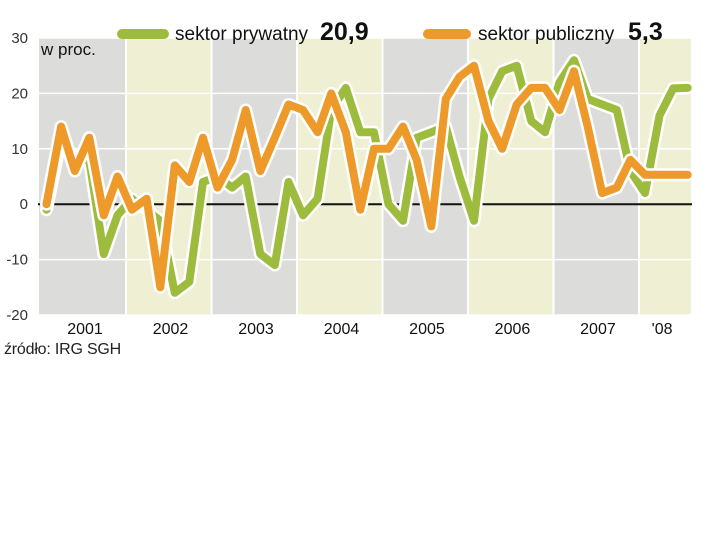 The height and width of the screenshot is (533, 720). I want to click on x-label-2002: 2002, so click(171, 329).